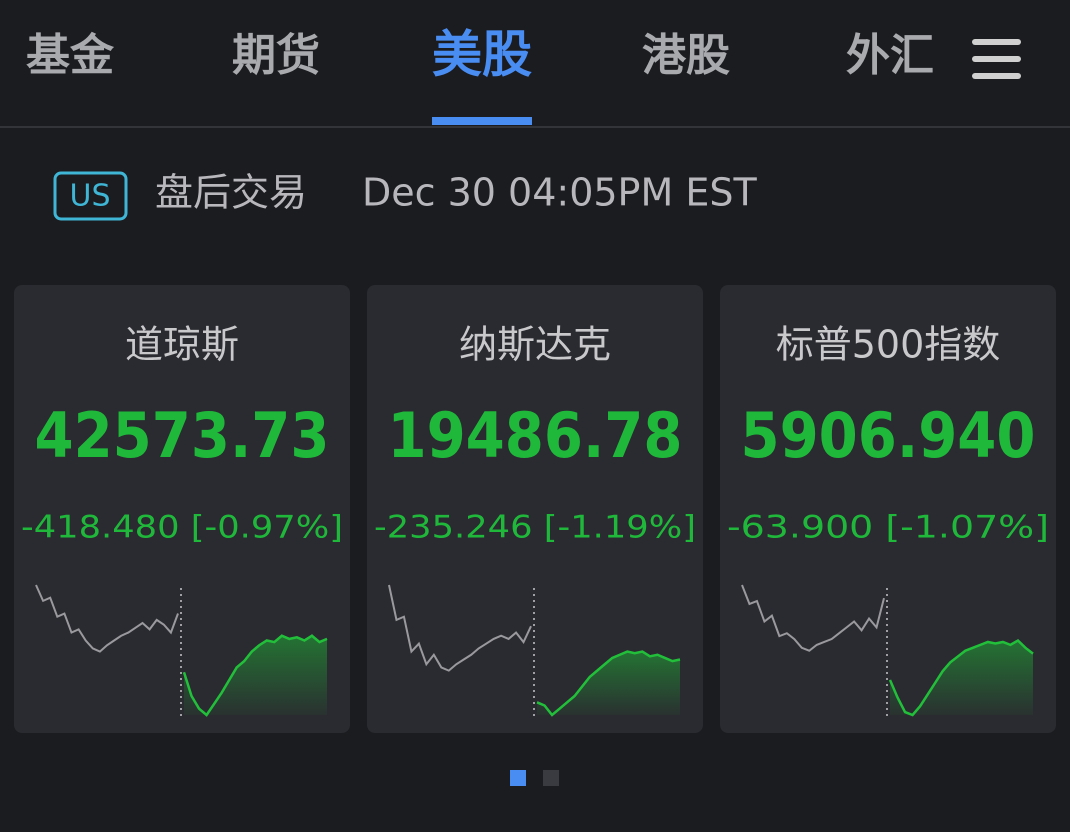 The image size is (1070, 832). Describe the element at coordinates (482, 55) in the screenshot. I see `tab: 美股` at that location.